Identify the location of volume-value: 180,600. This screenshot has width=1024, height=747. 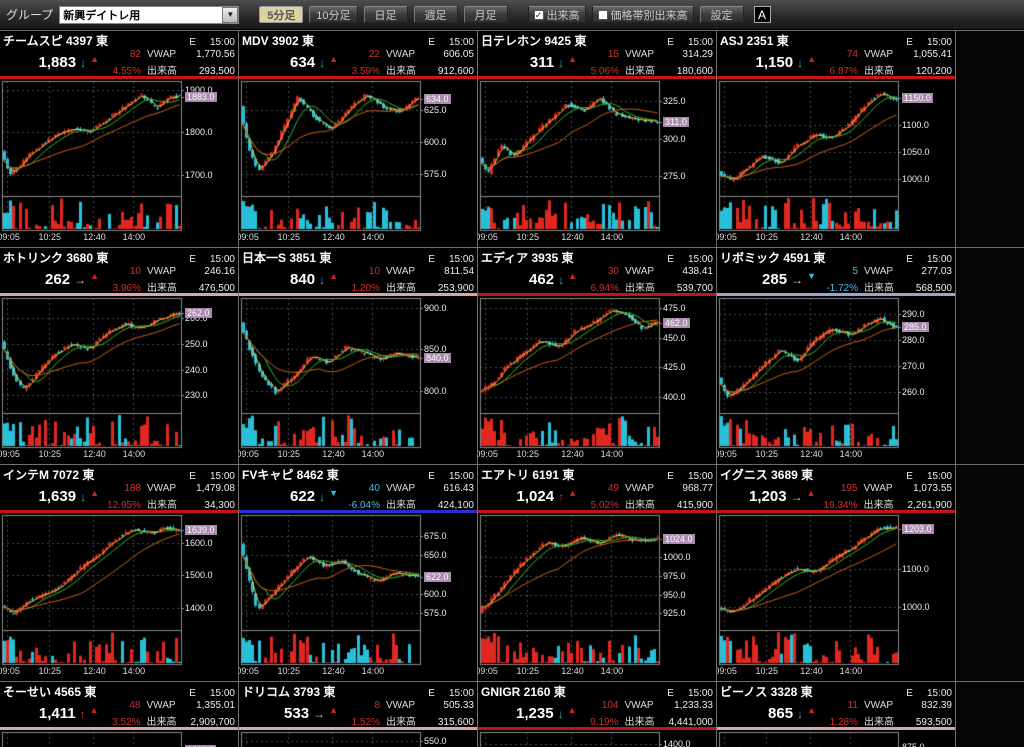
(694, 71).